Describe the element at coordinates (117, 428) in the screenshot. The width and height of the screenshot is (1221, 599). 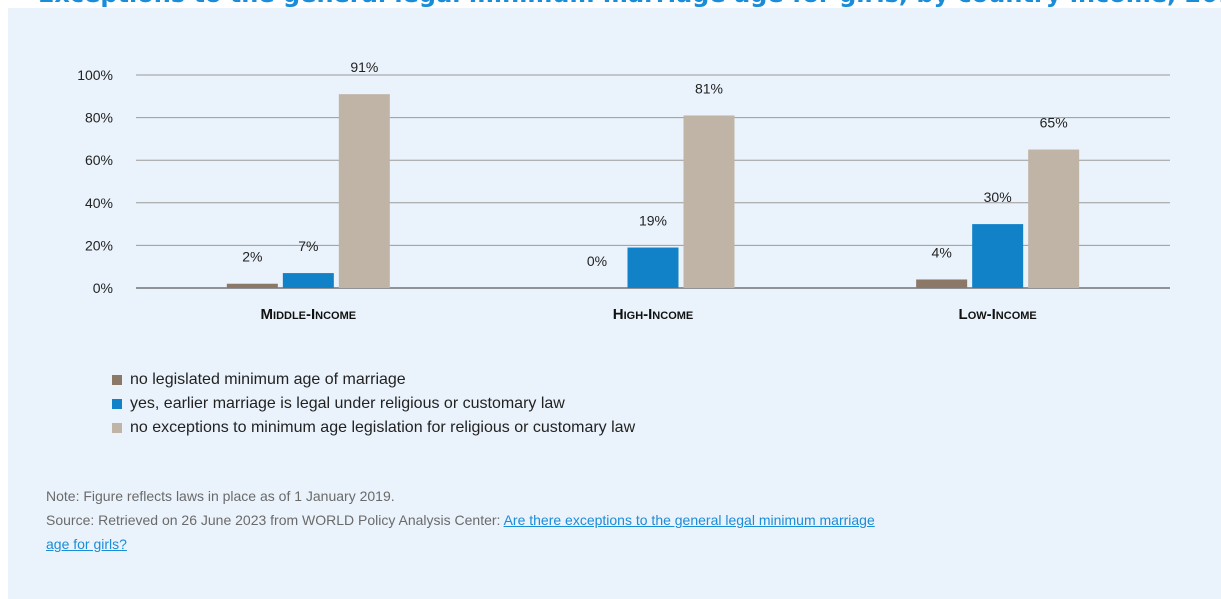
I see `legend-swatch-tan` at that location.